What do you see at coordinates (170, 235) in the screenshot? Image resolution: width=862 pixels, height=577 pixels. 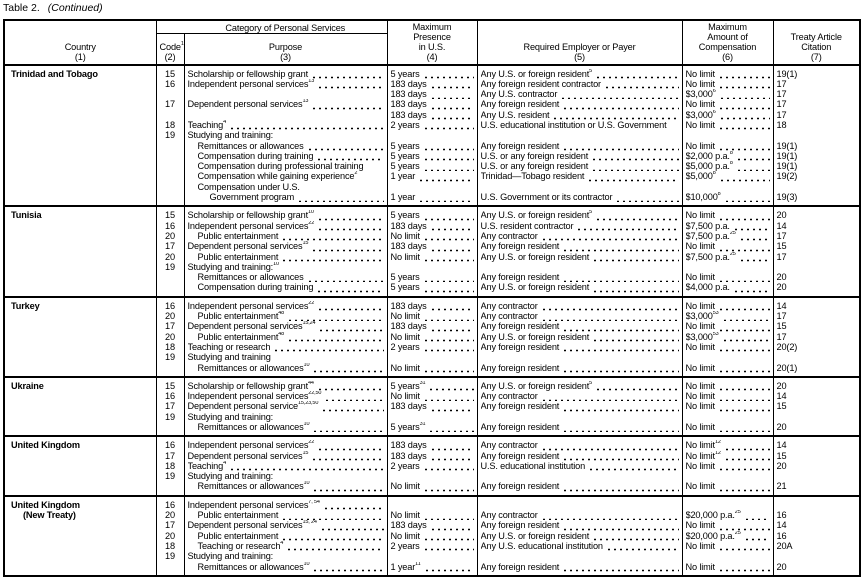 I see `code: 20` at bounding box center [170, 235].